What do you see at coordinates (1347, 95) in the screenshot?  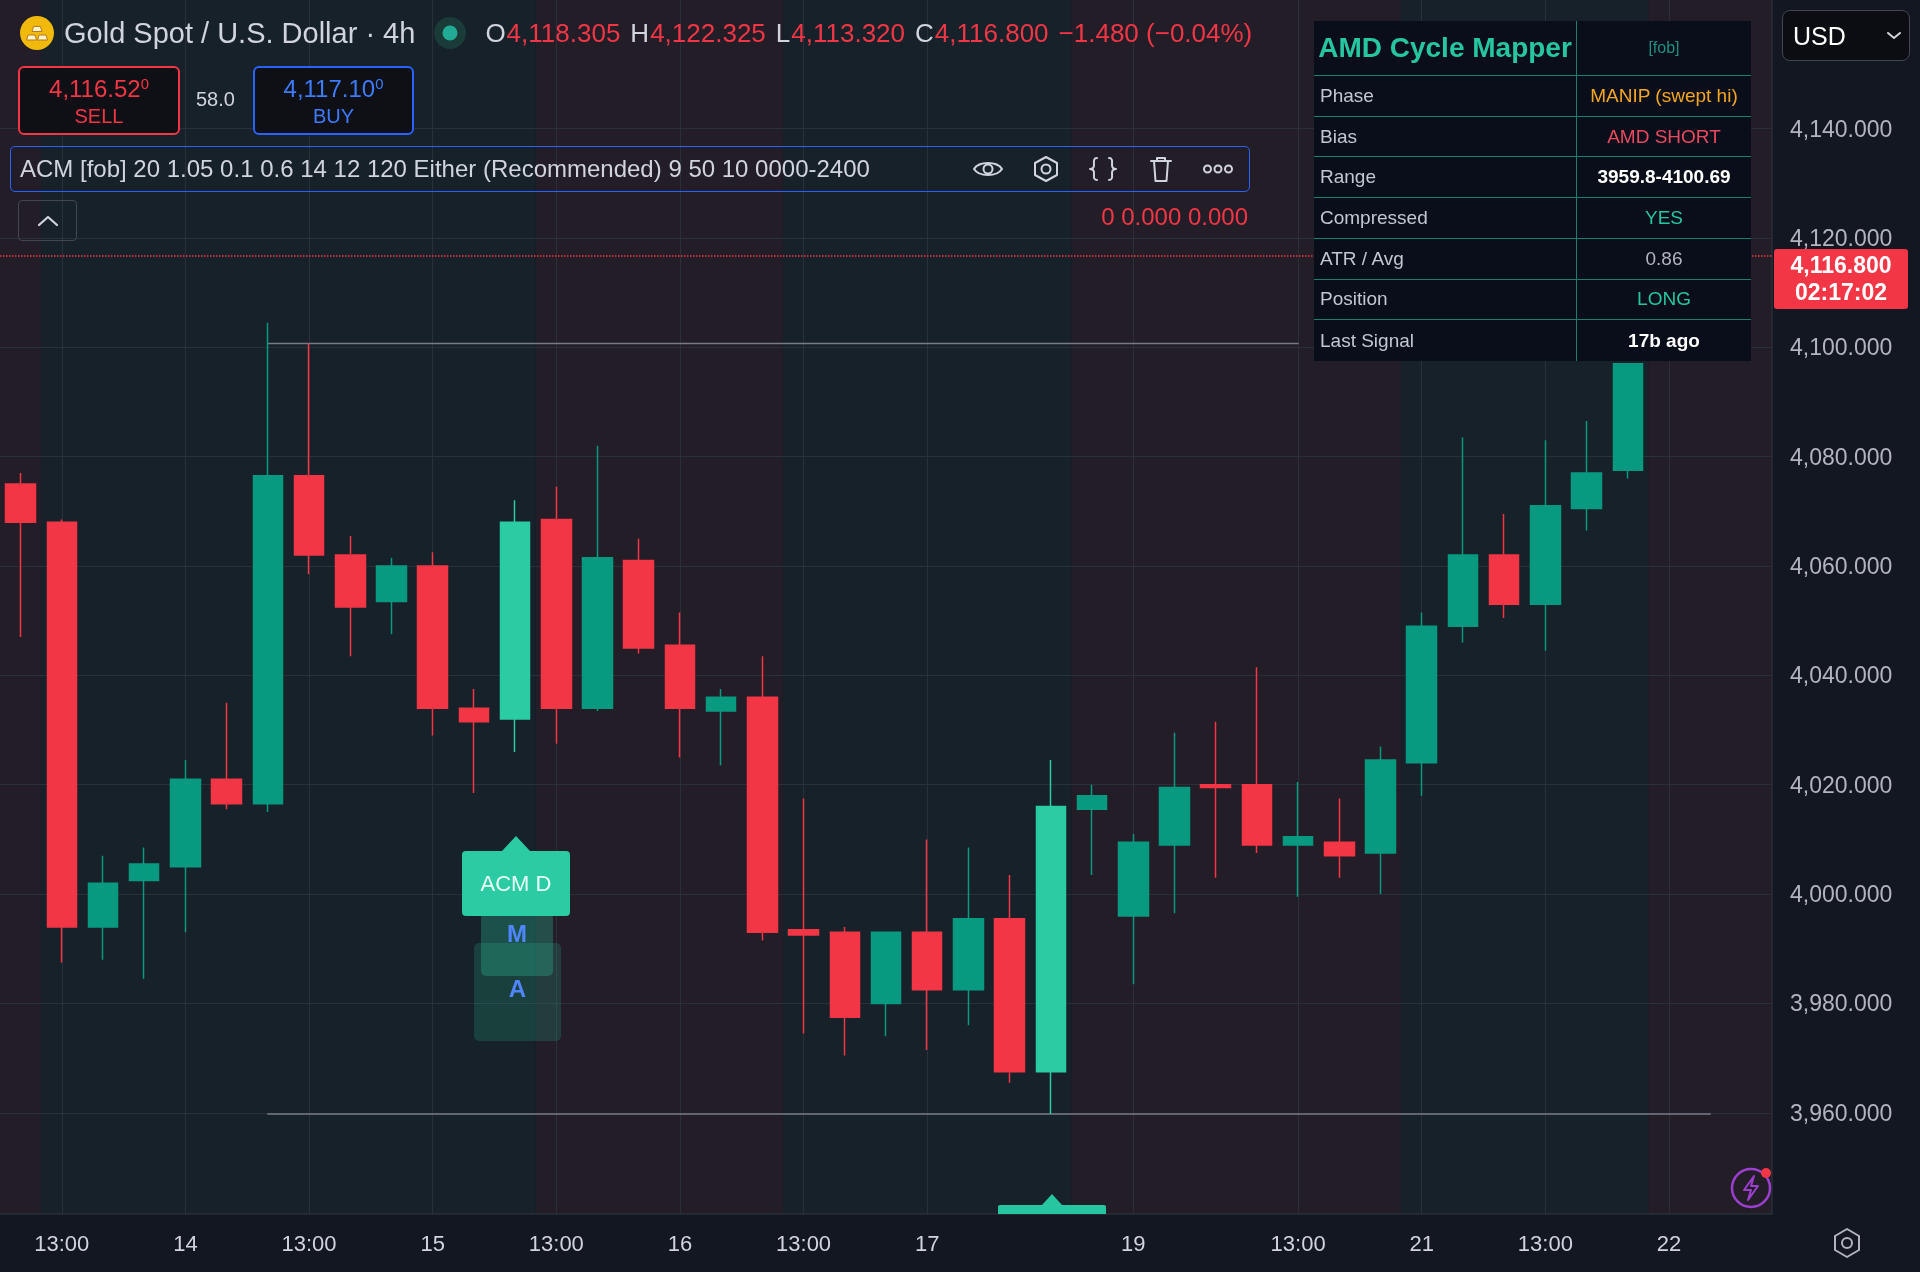 I see `annotation: Phase` at bounding box center [1347, 95].